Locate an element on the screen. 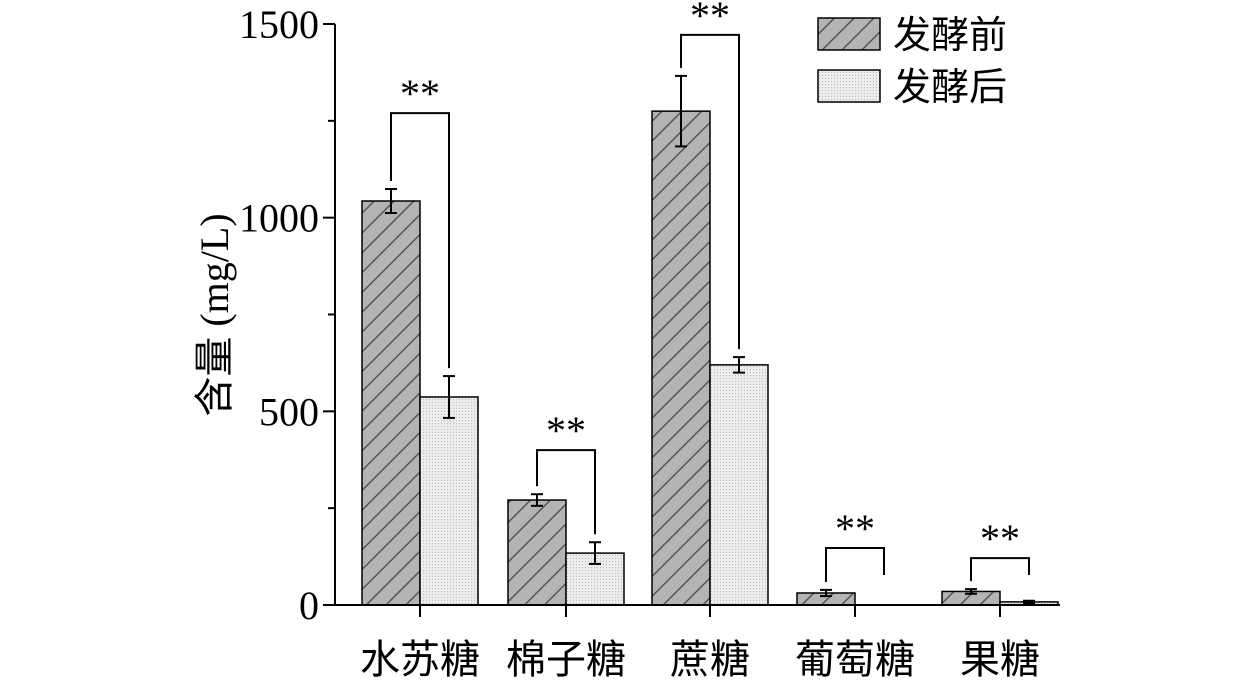  x-tick-label: 葡萄糖 is located at coordinates (855, 659).